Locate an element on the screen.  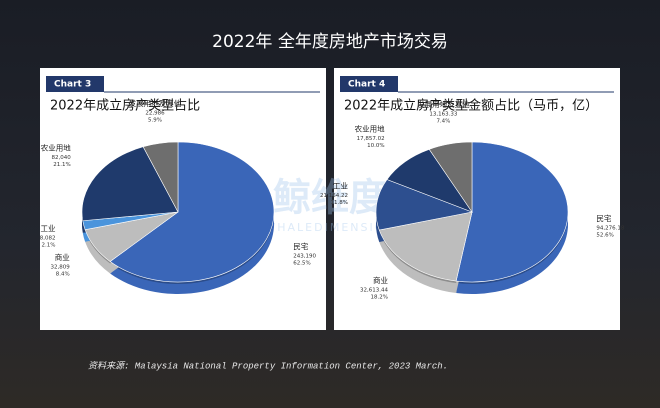
slice-value: 13,163.33 is located at coordinates (443, 115).